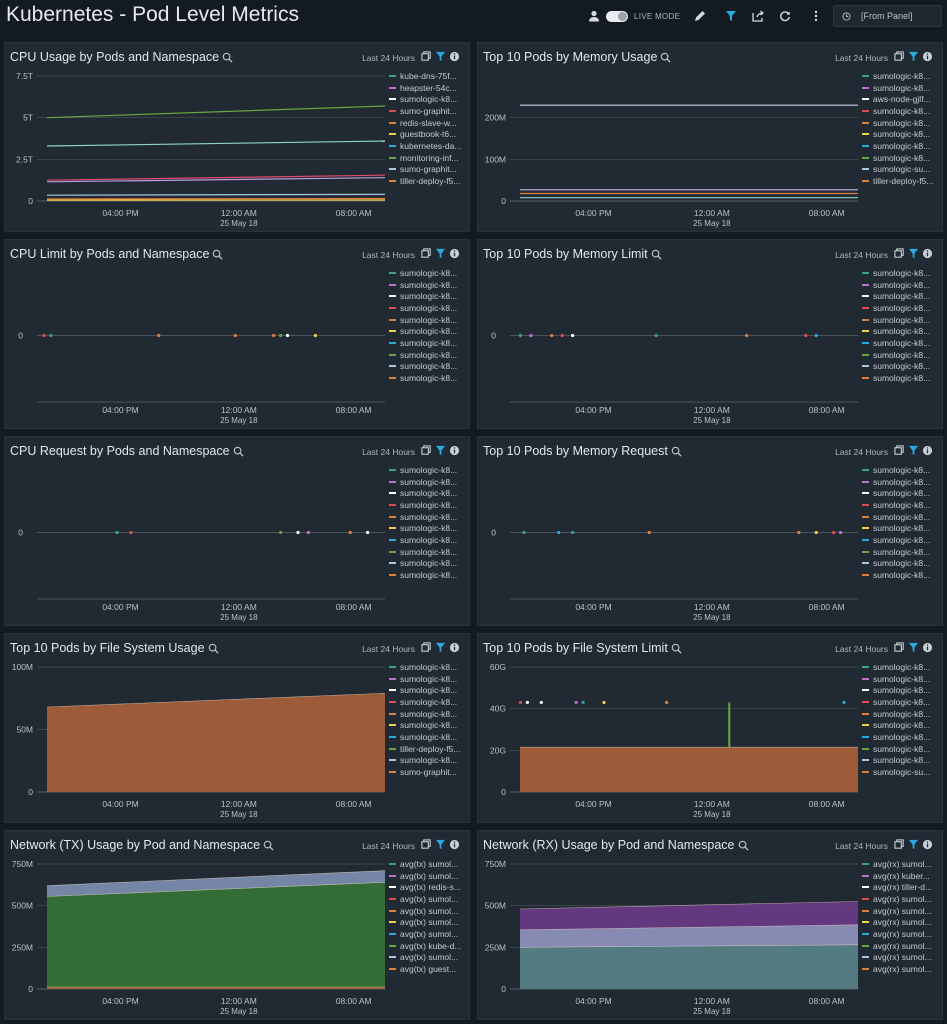 Image resolution: width=947 pixels, height=1024 pixels. What do you see at coordinates (127, 451) in the screenshot?
I see `panel-title: CPU Request by Pods and Namespace` at bounding box center [127, 451].